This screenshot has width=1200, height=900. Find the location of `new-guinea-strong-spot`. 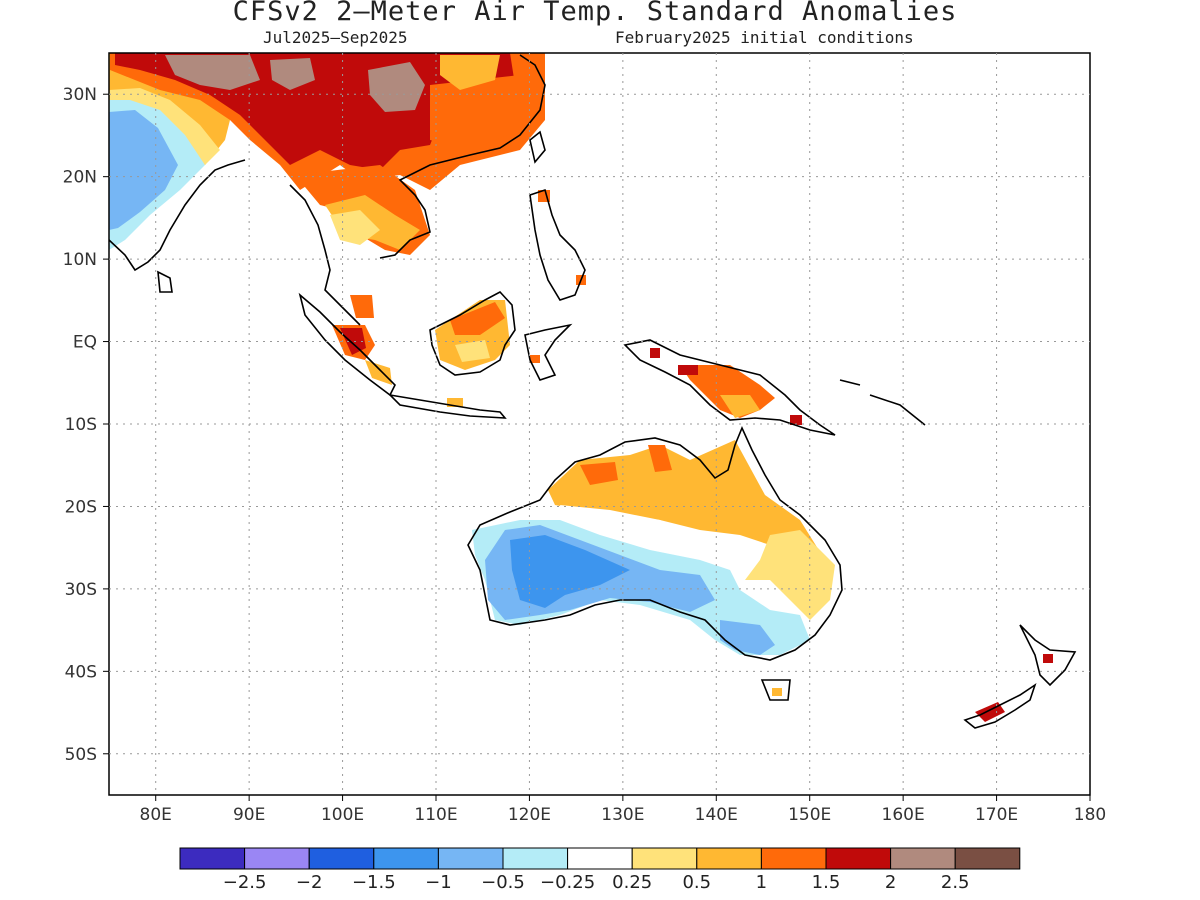

new-guinea-strong-spot is located at coordinates (655, 353).